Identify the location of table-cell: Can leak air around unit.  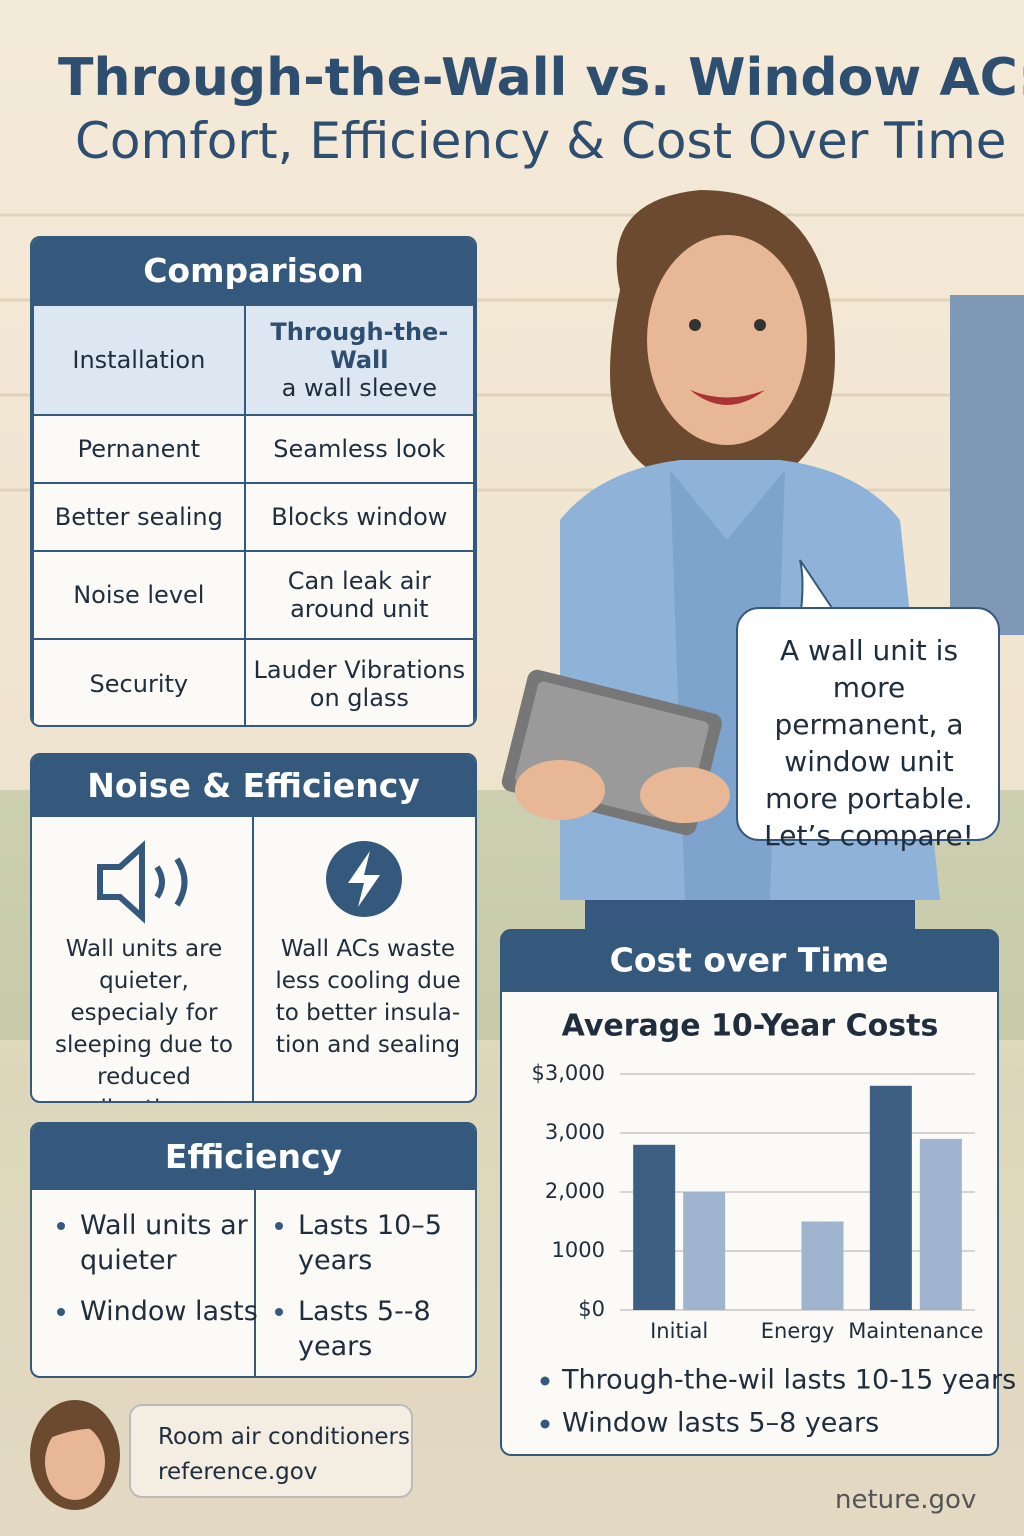
(359, 595).